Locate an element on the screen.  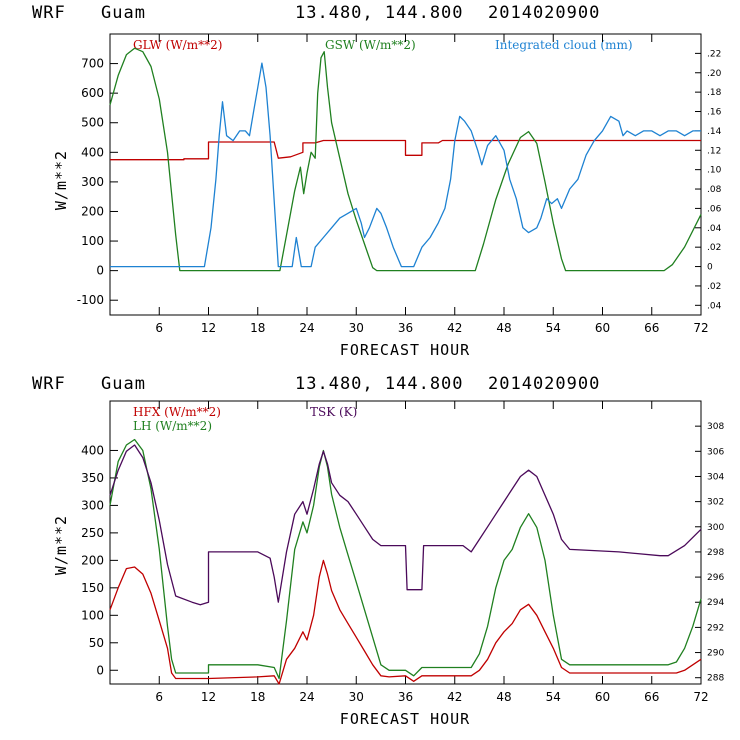
panel1-ytick-label: 700 is located at coordinates (92, 64).